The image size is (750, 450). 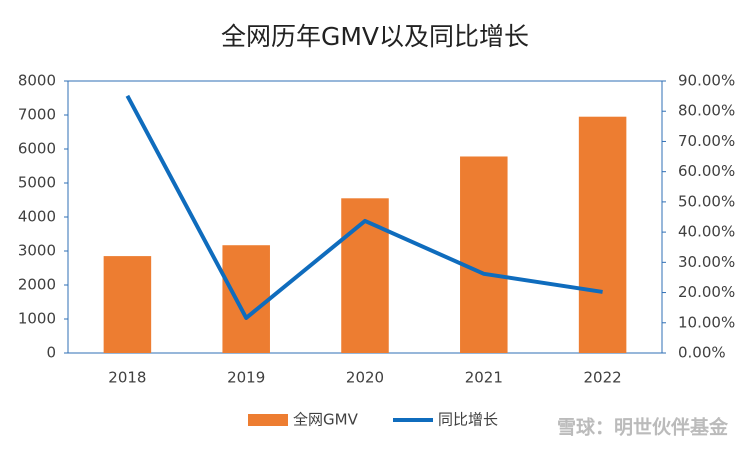 What do you see at coordinates (375, 36) in the screenshot?
I see `chart-title: 全网历年GMV以及同比增长` at bounding box center [375, 36].